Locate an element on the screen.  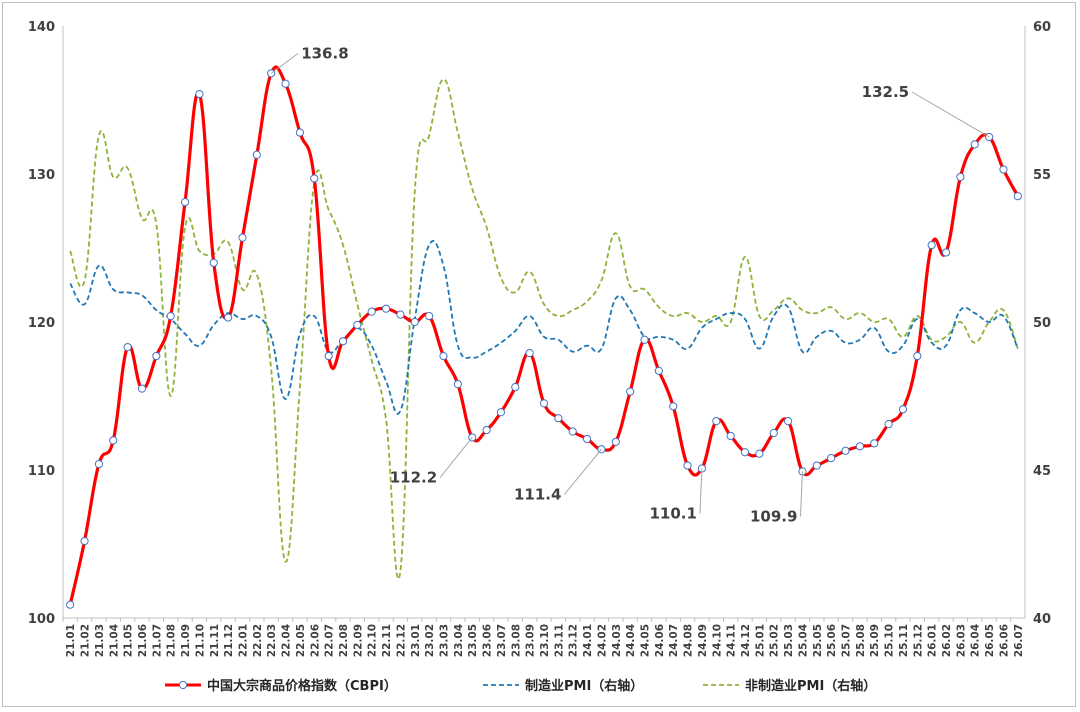
legend-label: 制造业PMI（右轴） is located at coordinates (584, 686).